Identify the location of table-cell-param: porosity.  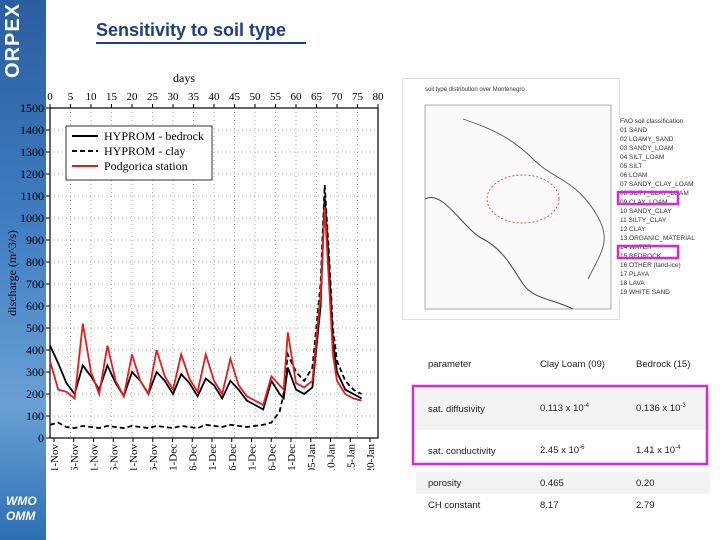
(445, 483).